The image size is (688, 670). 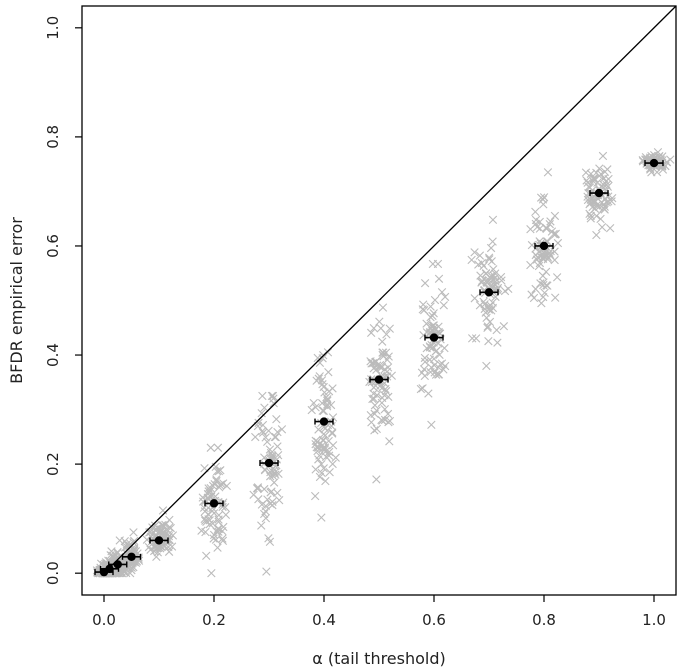 I want to click on x-tick-label: 0.8, so click(x=544, y=620).